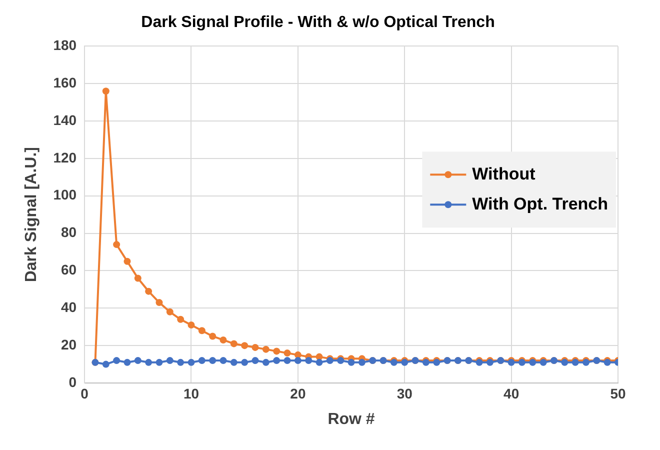  What do you see at coordinates (191, 393) in the screenshot?
I see `x-tick-label: 10` at bounding box center [191, 393].